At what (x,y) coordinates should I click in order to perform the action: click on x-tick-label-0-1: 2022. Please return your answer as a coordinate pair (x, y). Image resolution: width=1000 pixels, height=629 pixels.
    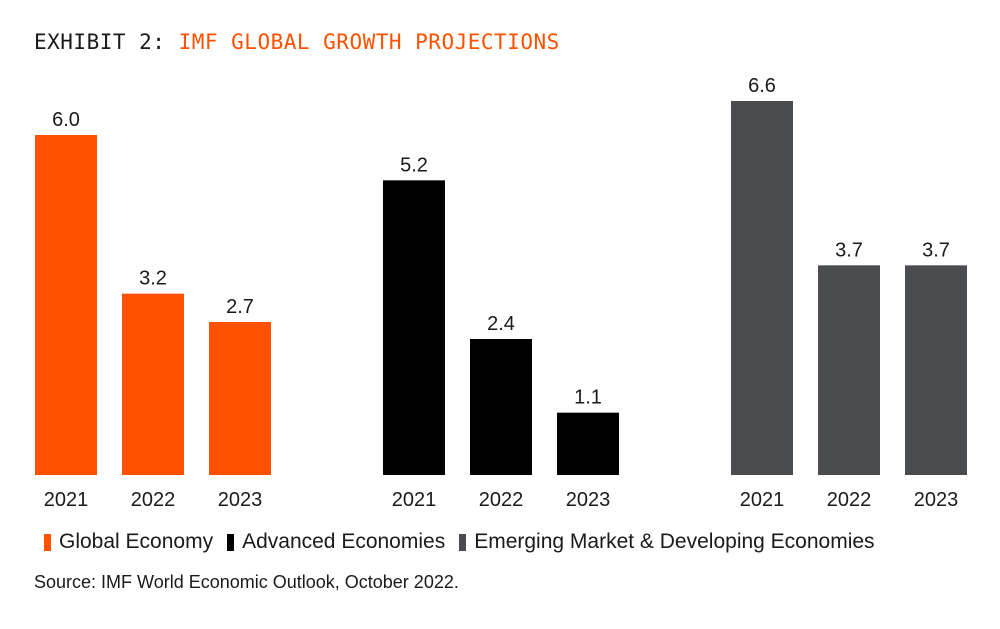
    Looking at the image, I should click on (153, 500).